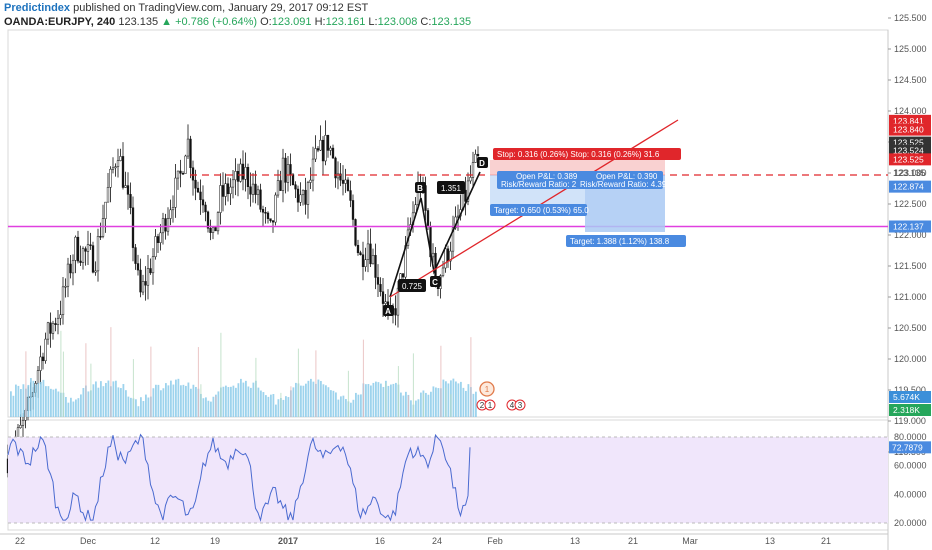  Describe the element at coordinates (910, 447) in the screenshot. I see `rsi-tag-bg` at that location.